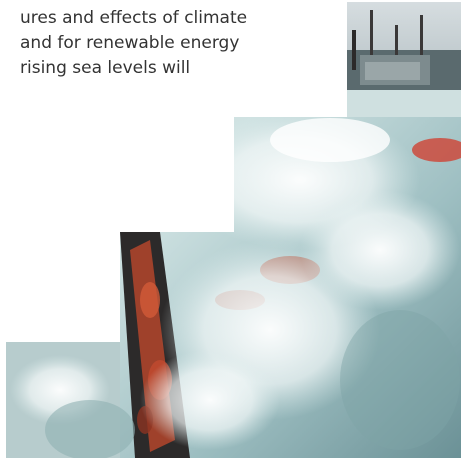 The width and height of the screenshot is (461, 458). What do you see at coordinates (105, 68) in the screenshot?
I see `text-line-3: rising sea levels will` at bounding box center [105, 68].